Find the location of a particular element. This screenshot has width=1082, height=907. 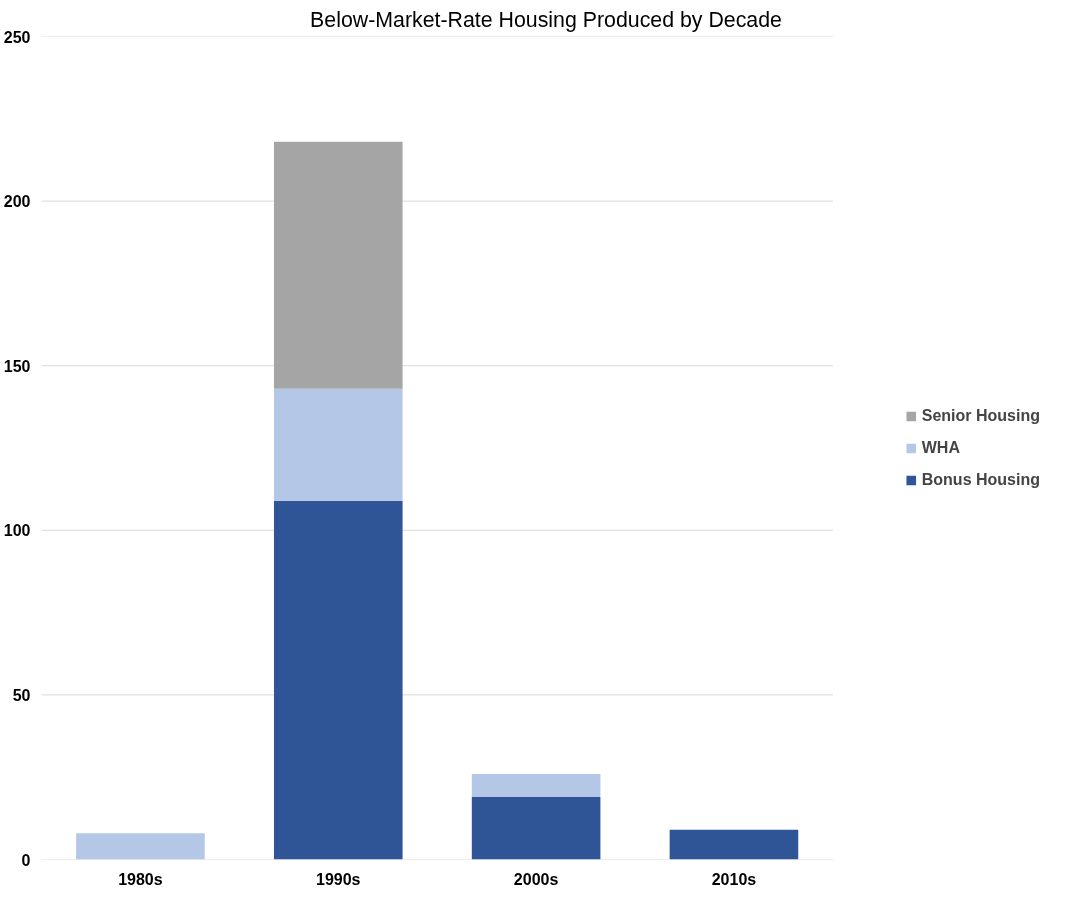

y-tick-label: 0 is located at coordinates (26, 860).